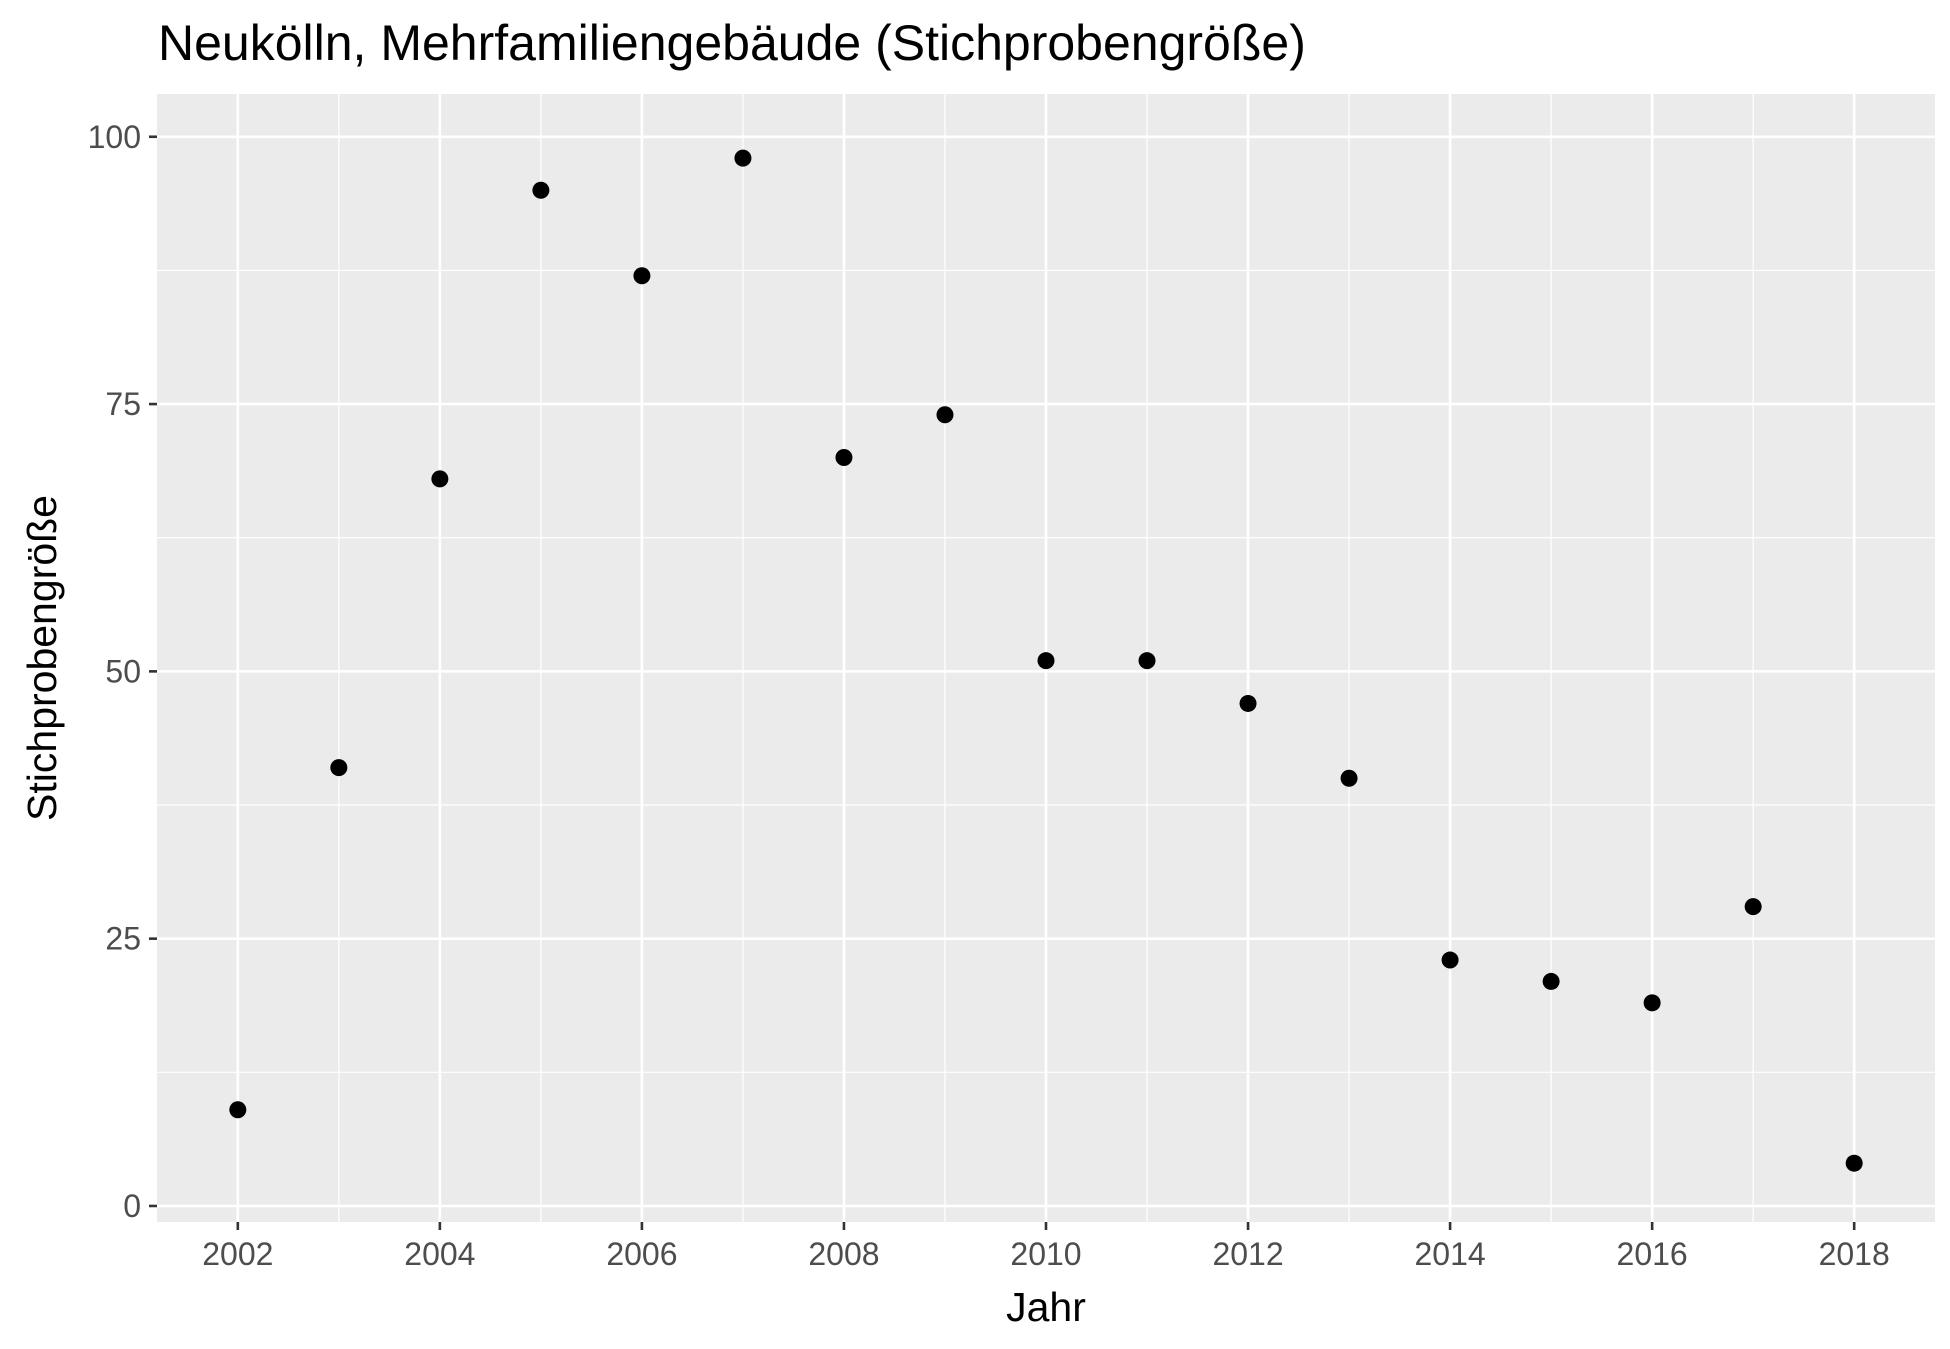  What do you see at coordinates (1854, 1254) in the screenshot?
I see `x-tick-label: 2018` at bounding box center [1854, 1254].